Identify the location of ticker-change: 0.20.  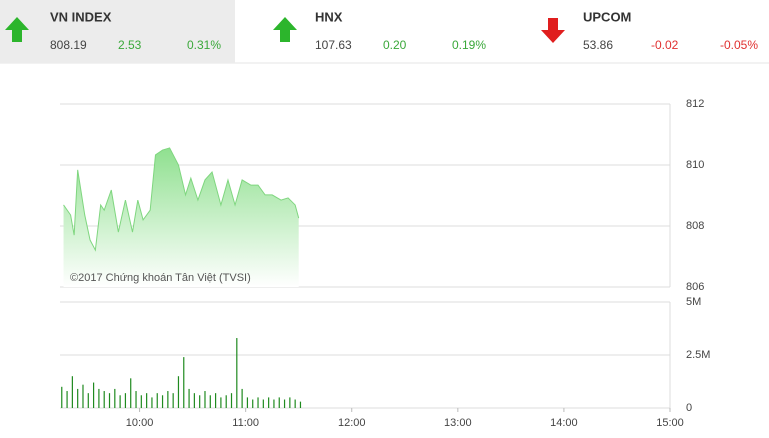
(395, 45).